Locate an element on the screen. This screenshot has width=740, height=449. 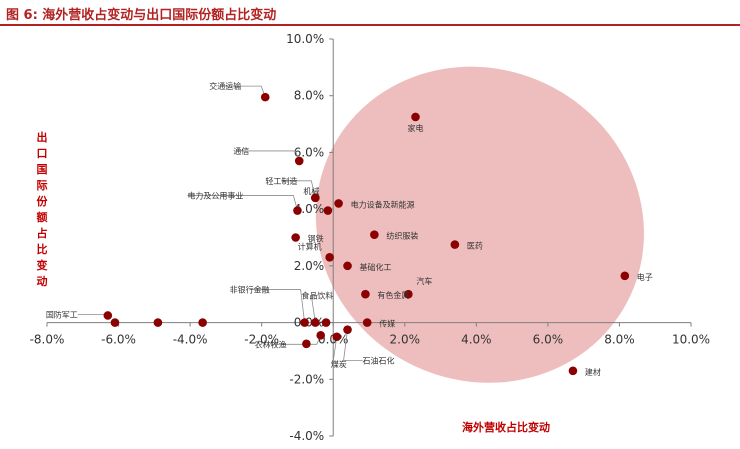
y-axis-title-char: 国 is located at coordinates (42, 169).